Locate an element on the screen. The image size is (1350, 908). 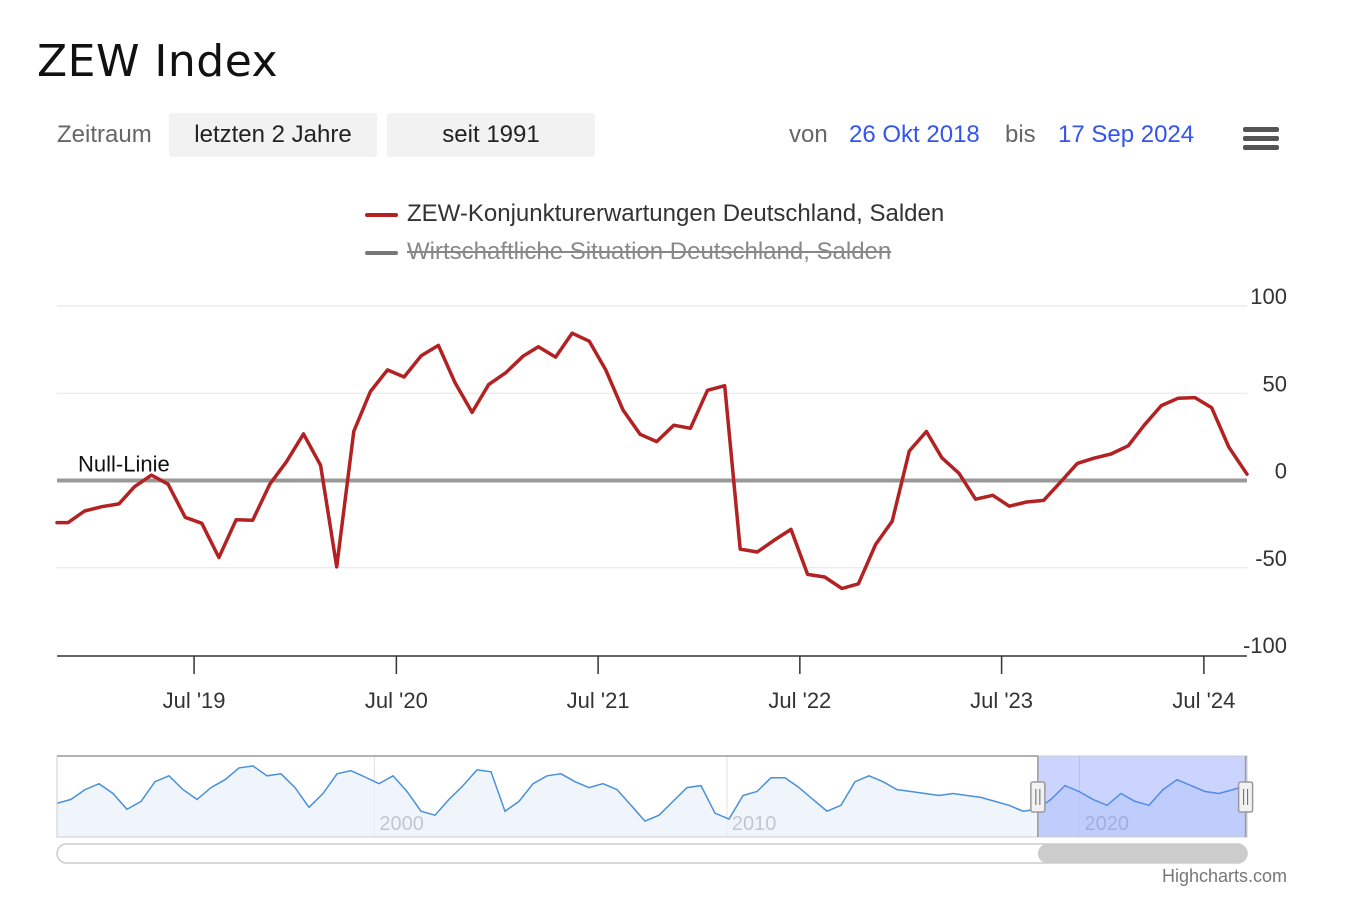
y-tick-label: 100 is located at coordinates (1268, 296).